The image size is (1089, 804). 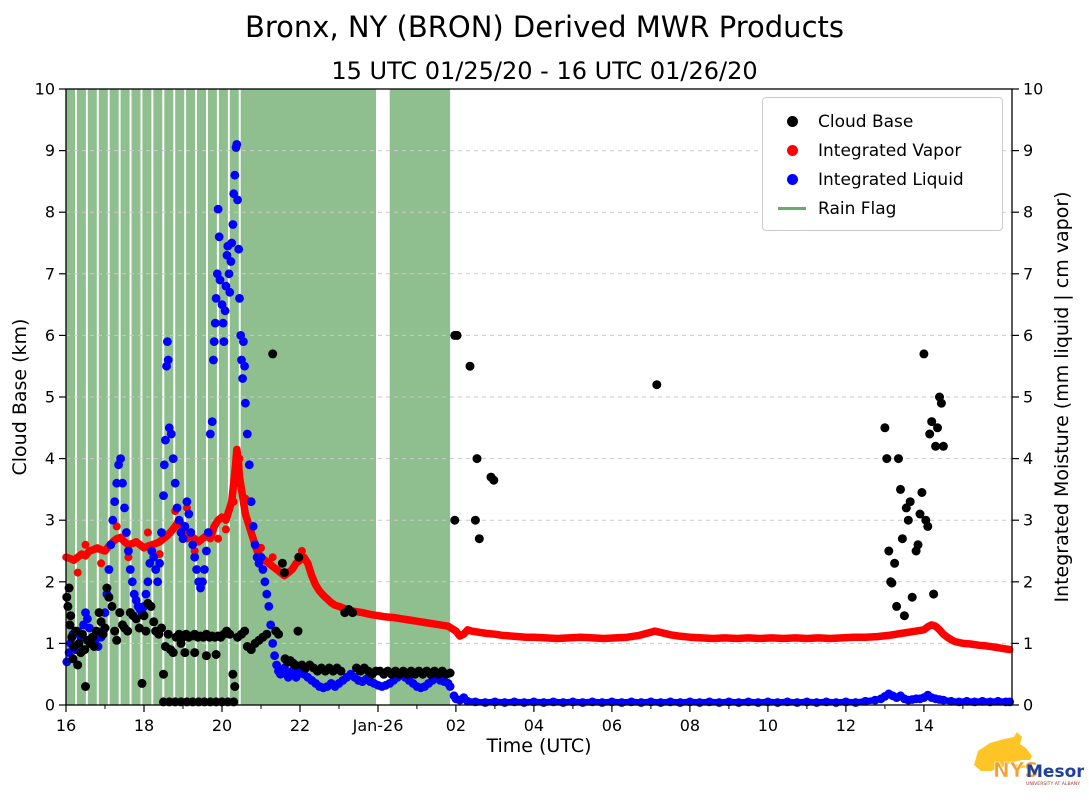 I want to click on legend-marker-integrated-vapor-dot, so click(x=792, y=150).